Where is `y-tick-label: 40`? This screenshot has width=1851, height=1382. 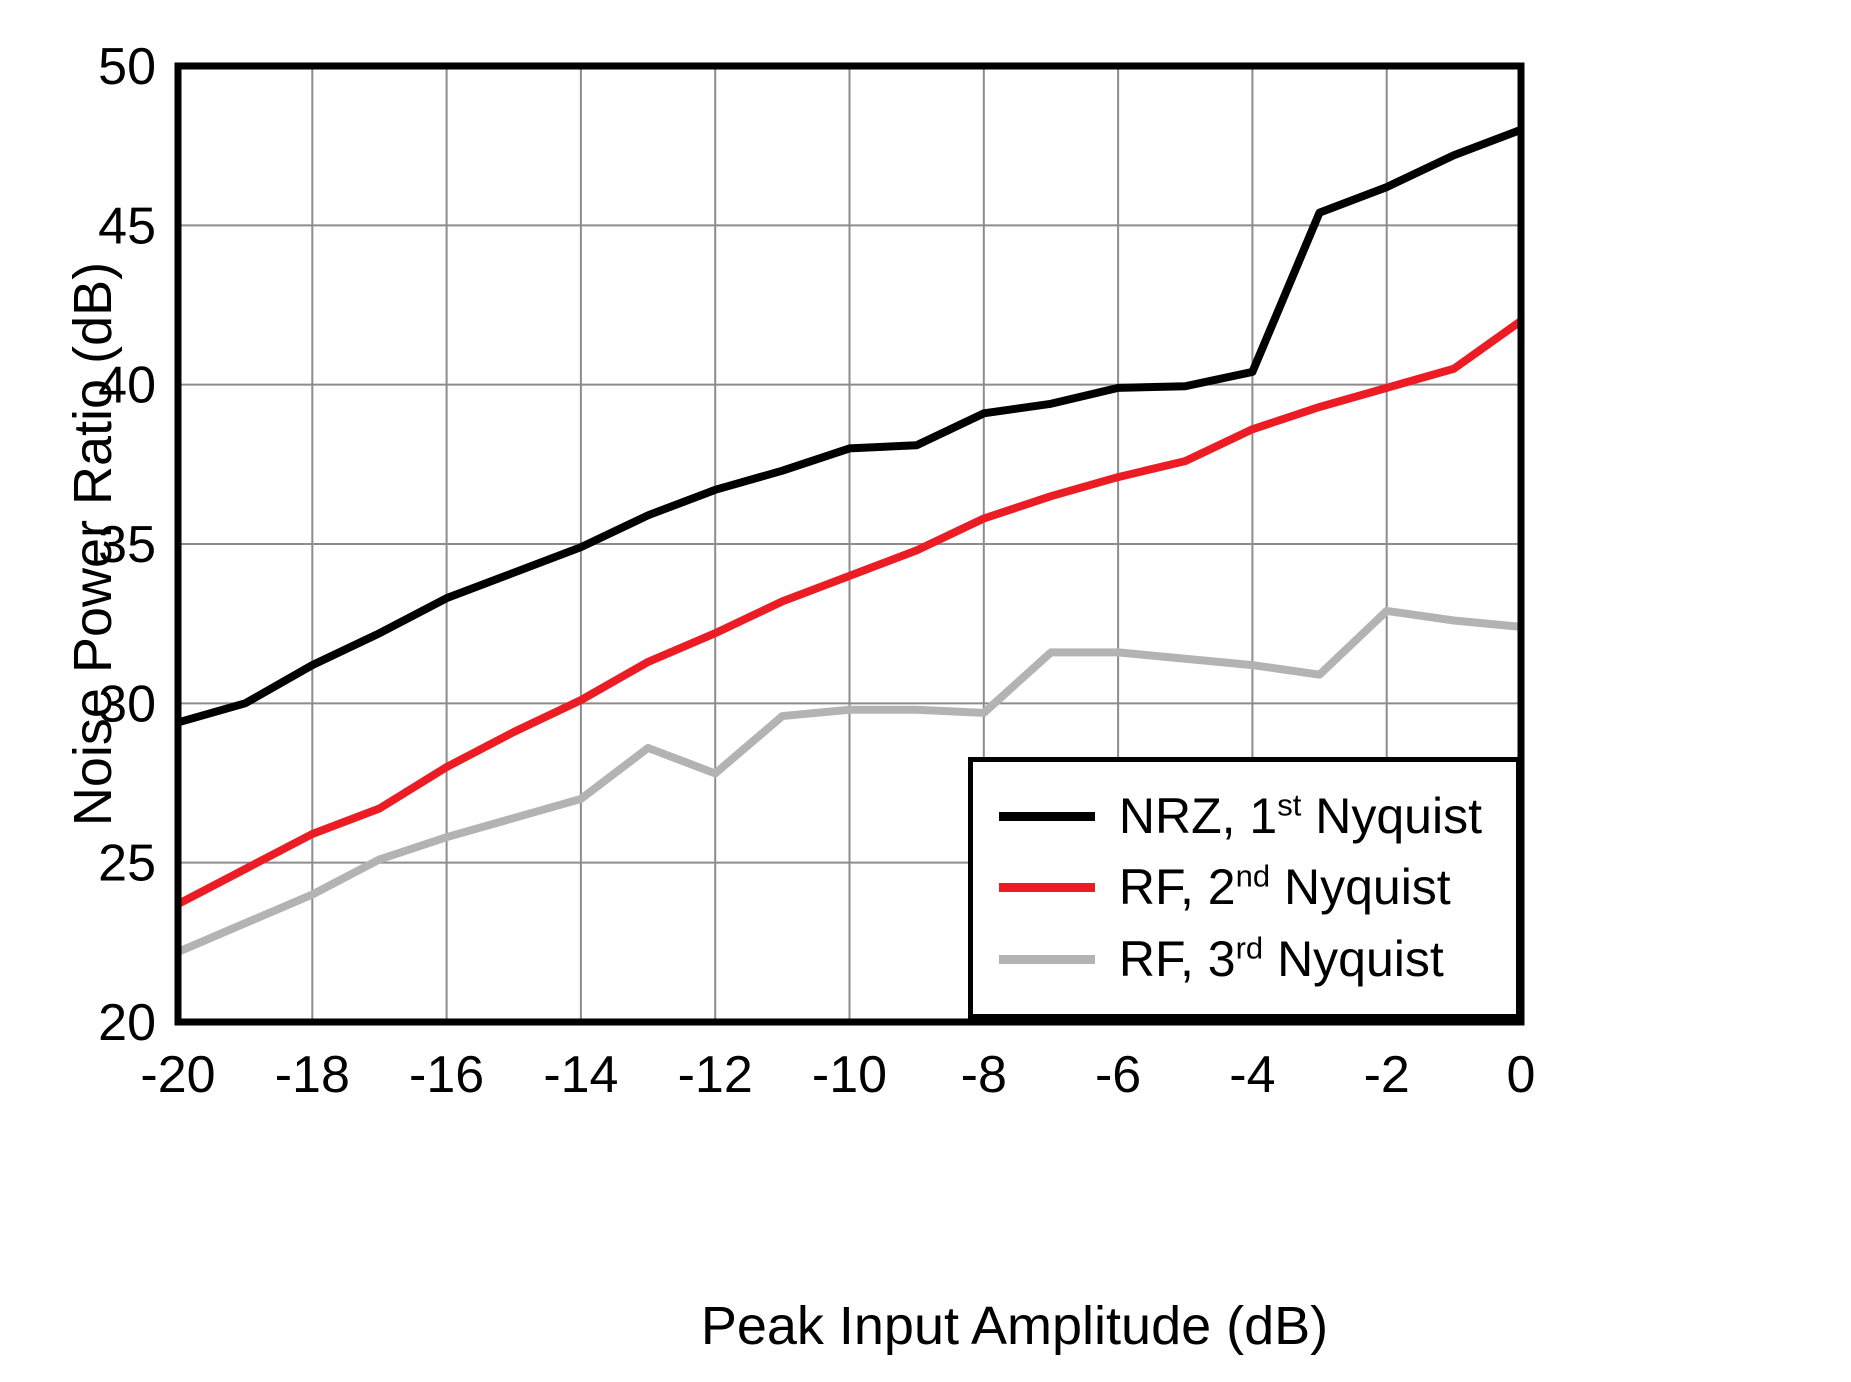 y-tick-label: 40 is located at coordinates (127, 386).